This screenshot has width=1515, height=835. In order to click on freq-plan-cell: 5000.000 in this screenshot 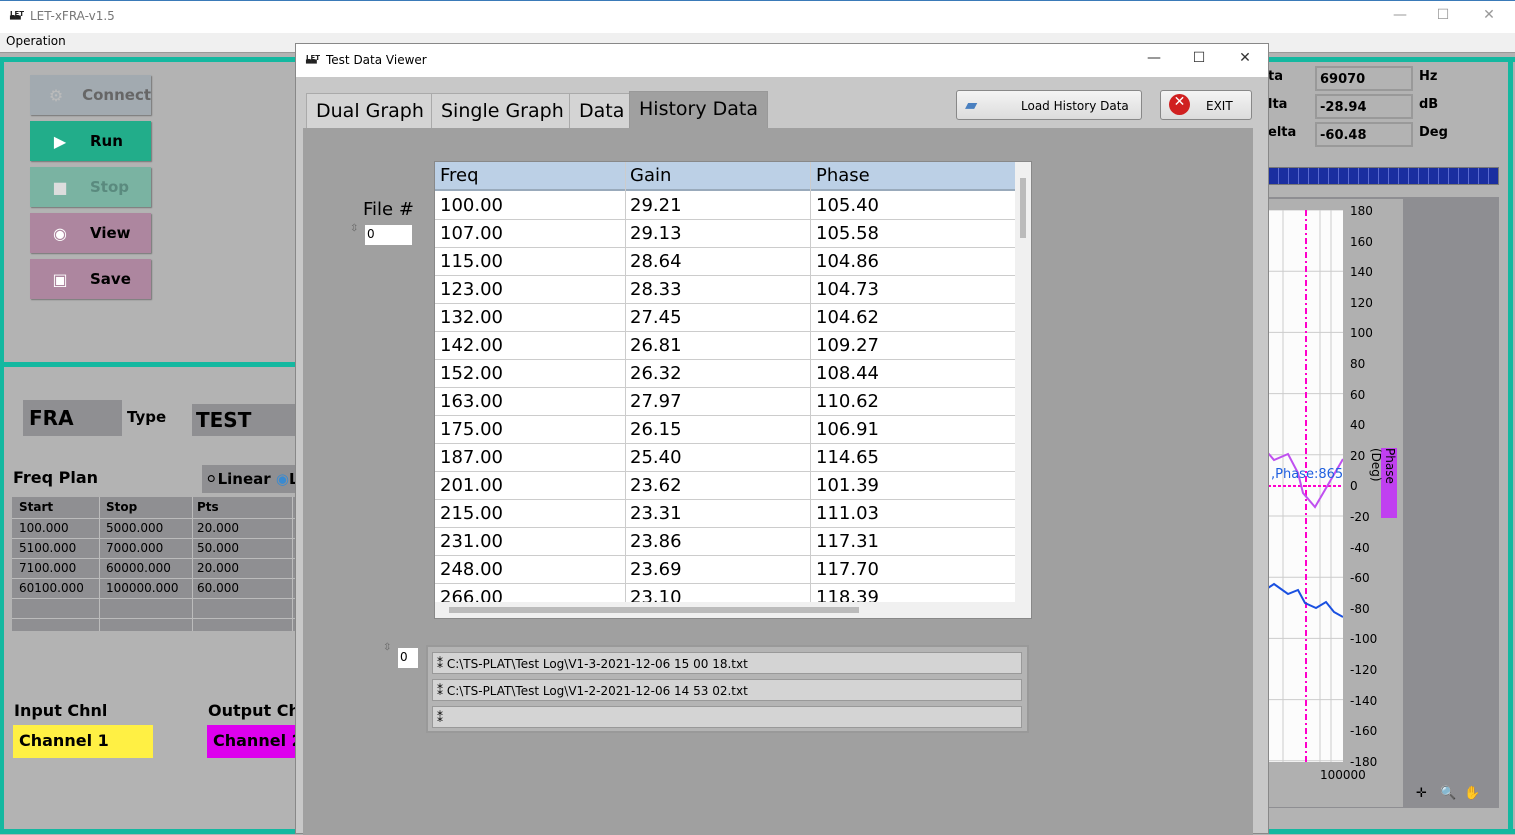, I will do `click(135, 528)`.